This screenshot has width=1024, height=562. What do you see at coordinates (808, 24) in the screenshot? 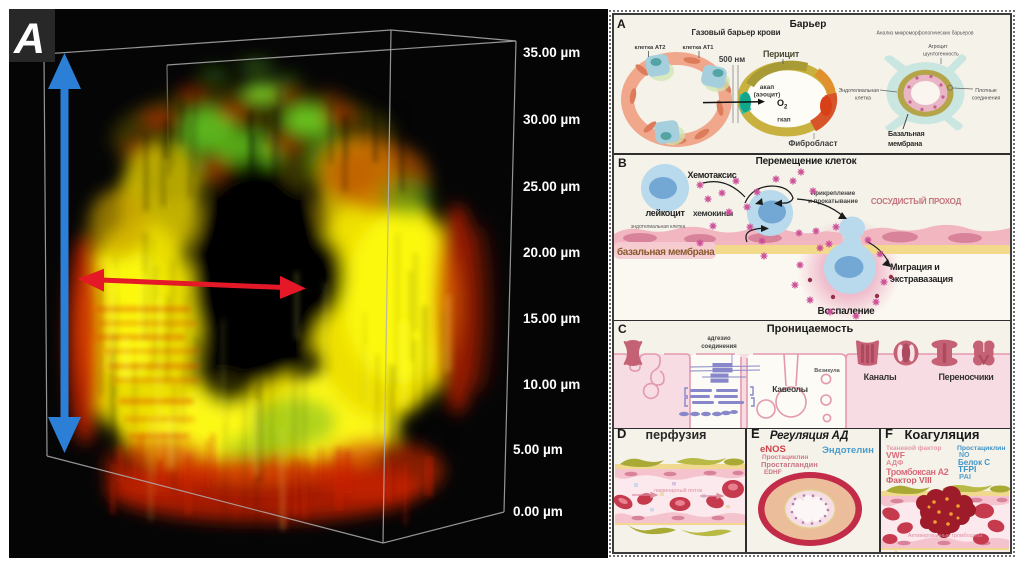
I see `svg-text: Барьер` at bounding box center [808, 24].